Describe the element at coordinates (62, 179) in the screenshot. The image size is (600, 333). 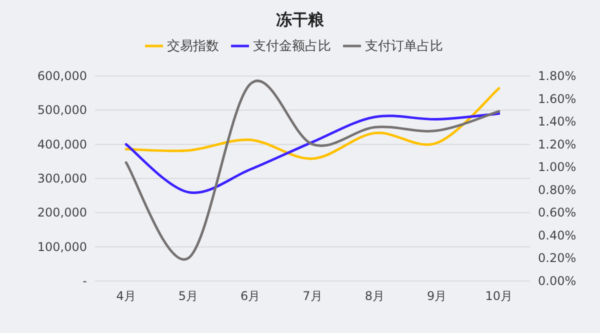
I see `y-tick-label: 300,000` at that location.